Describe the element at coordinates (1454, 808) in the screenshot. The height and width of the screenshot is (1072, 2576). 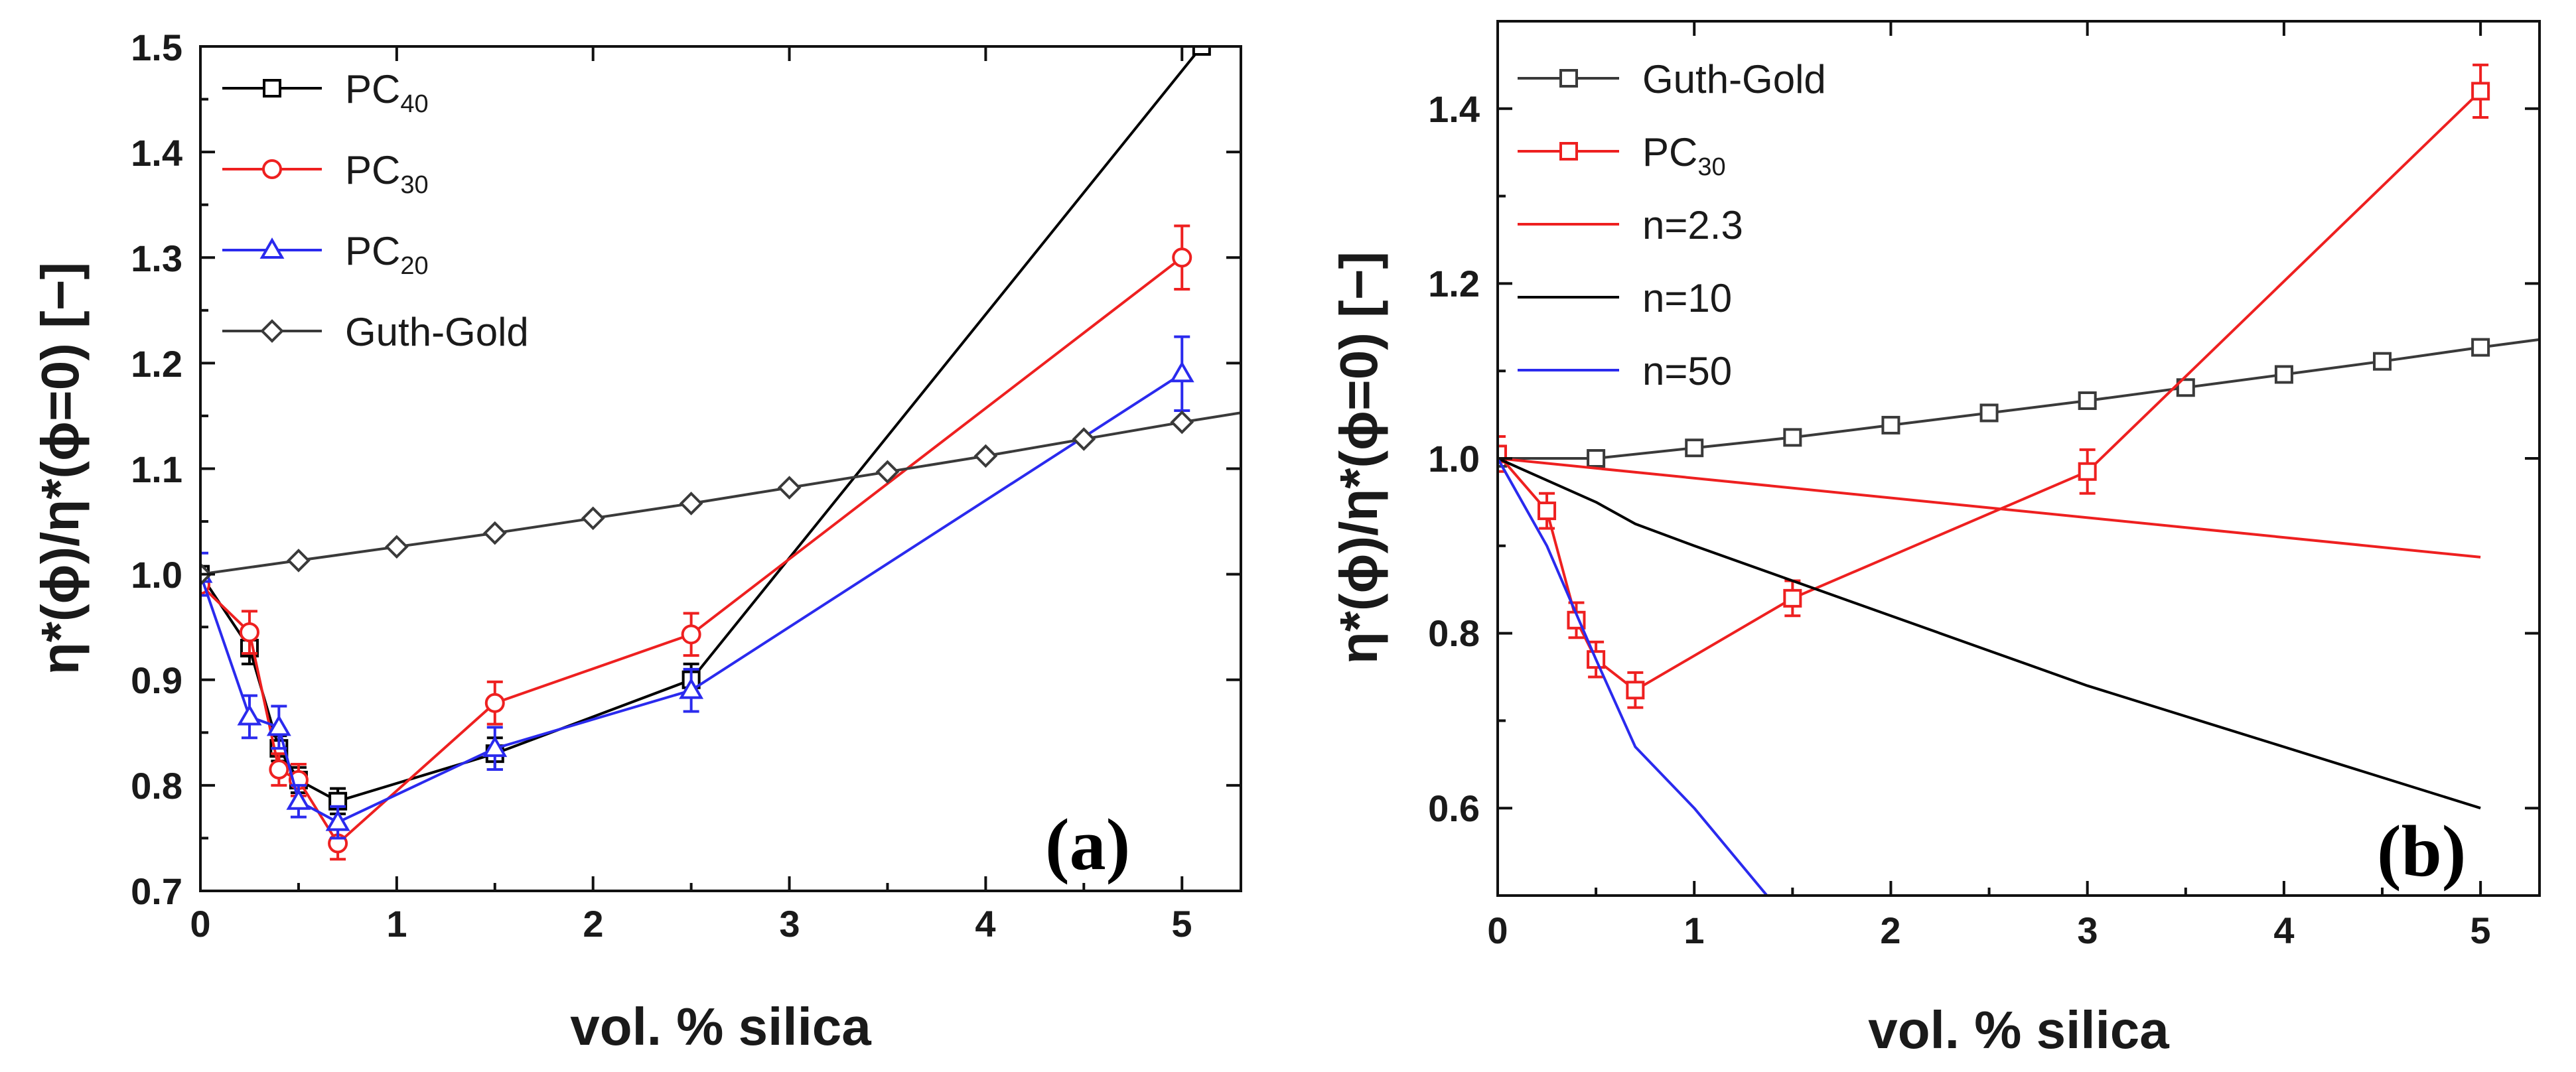
I see `y-tick-label: 0.6` at that location.